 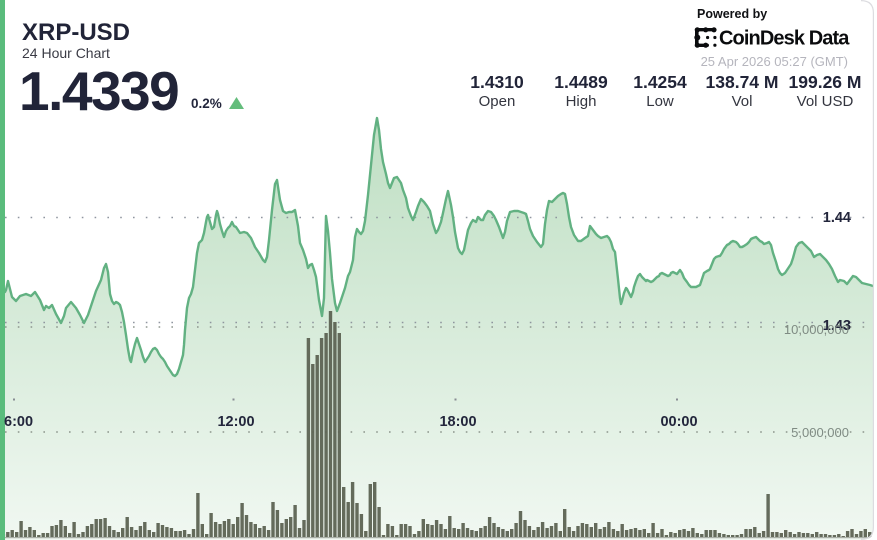 What do you see at coordinates (784, 39) in the screenshot?
I see `svg-text: CoinDesk Data` at bounding box center [784, 39].